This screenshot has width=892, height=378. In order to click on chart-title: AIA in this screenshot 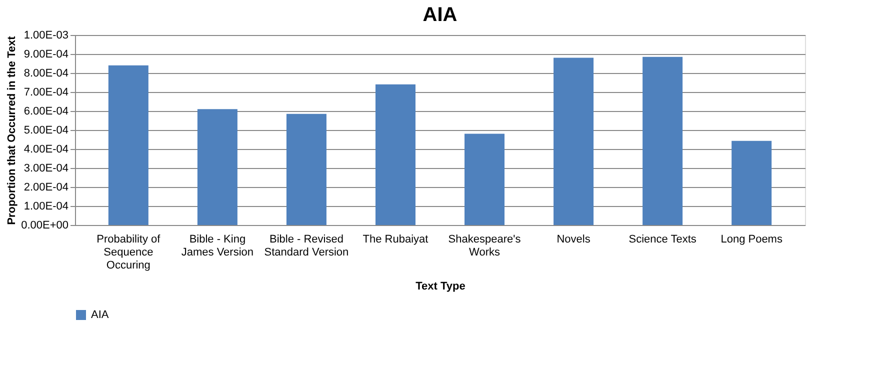, I will do `click(440, 15)`.